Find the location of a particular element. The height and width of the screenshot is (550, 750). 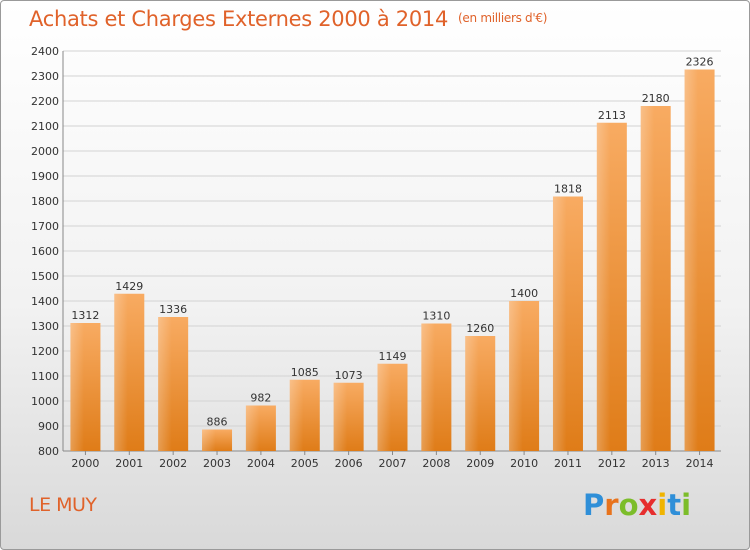

y-tick-label: 1800 is located at coordinates (45, 201).